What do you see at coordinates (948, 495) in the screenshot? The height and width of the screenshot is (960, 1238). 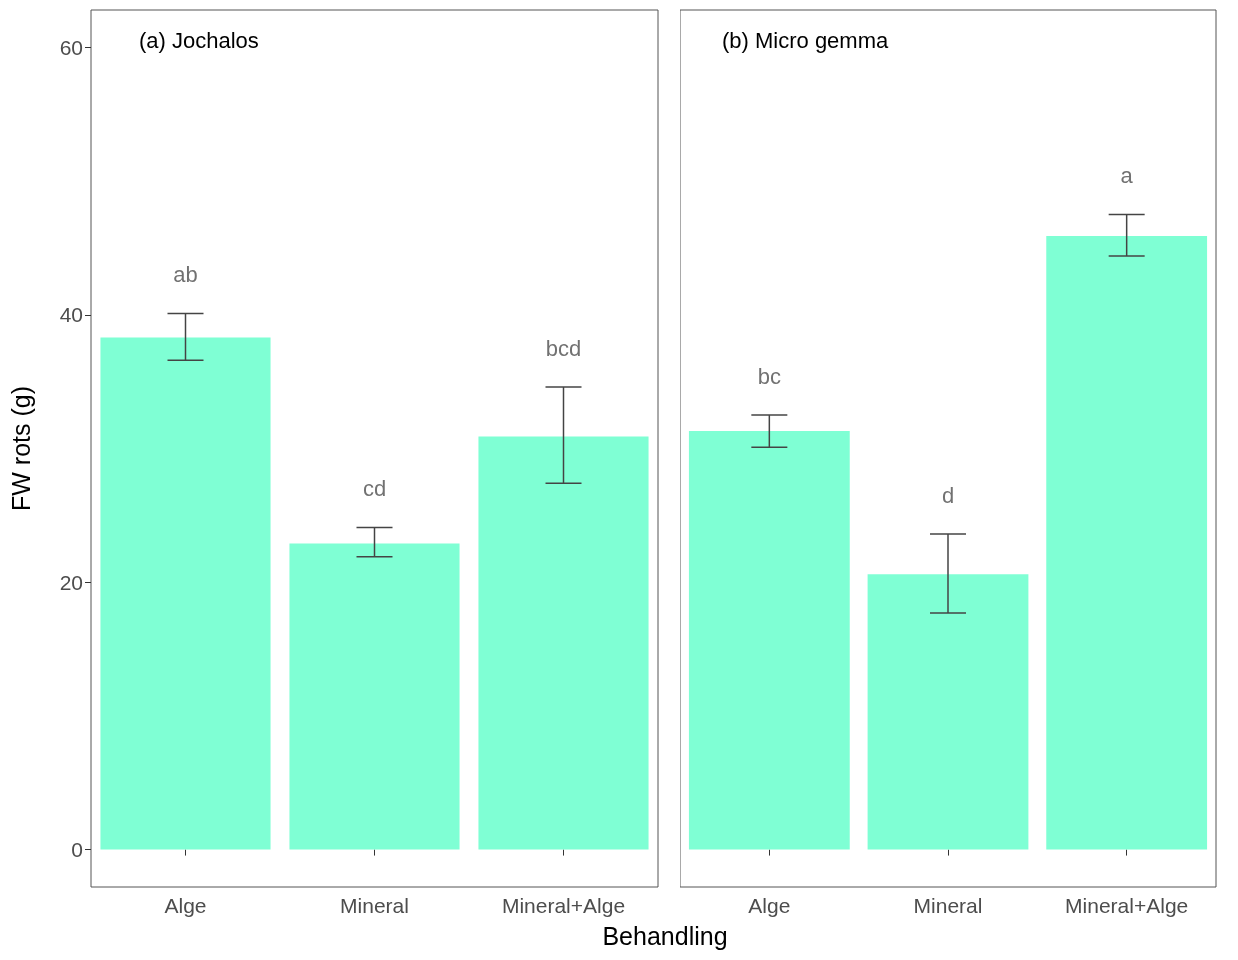 I see `annotation: d` at bounding box center [948, 495].